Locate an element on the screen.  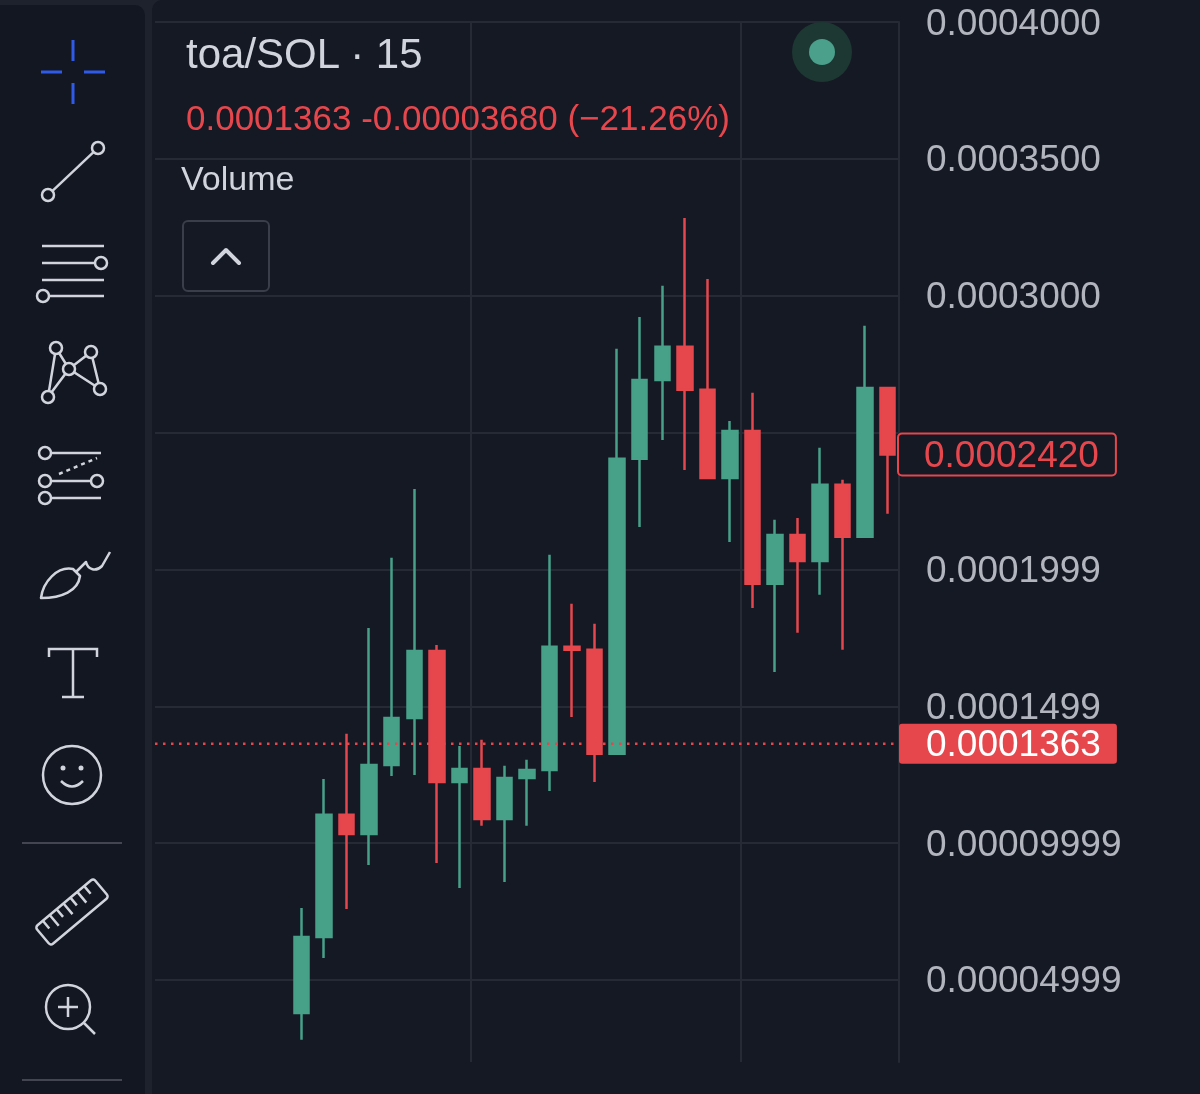
text: 0.0001363 -0.00003680 (−21.26%) is located at coordinates (458, 117).